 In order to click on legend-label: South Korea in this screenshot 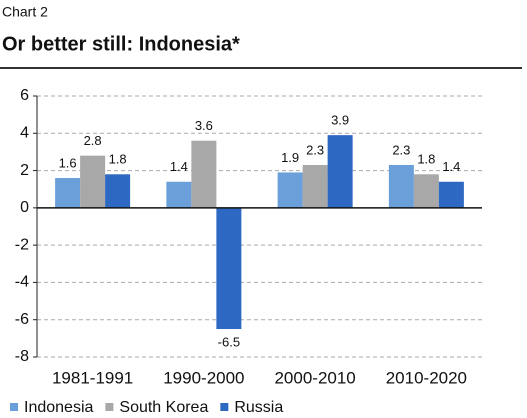, I will do `click(163, 407)`.